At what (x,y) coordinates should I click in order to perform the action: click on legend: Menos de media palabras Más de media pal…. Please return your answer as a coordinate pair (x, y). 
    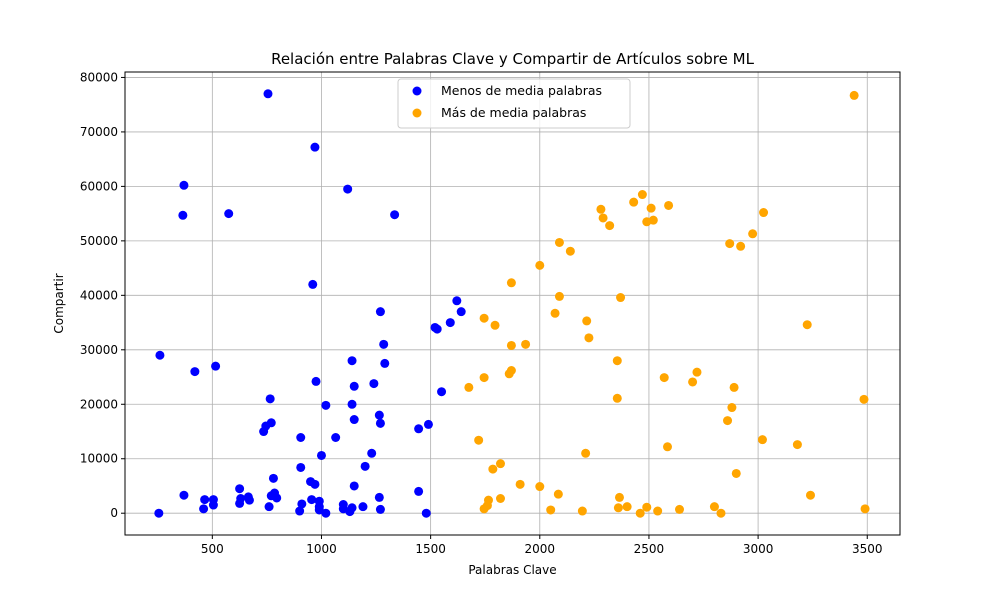
    Looking at the image, I should click on (514, 103).